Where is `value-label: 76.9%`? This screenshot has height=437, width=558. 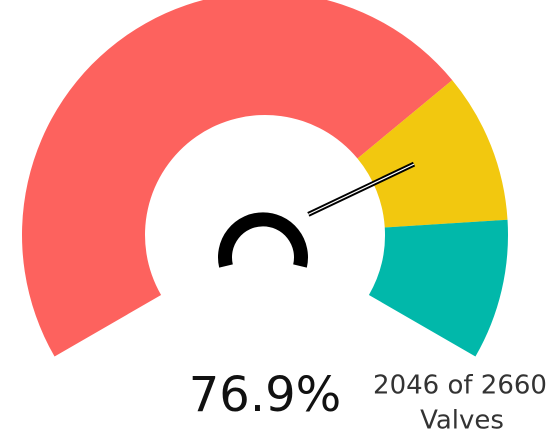
value-label: 76.9% is located at coordinates (265, 395).